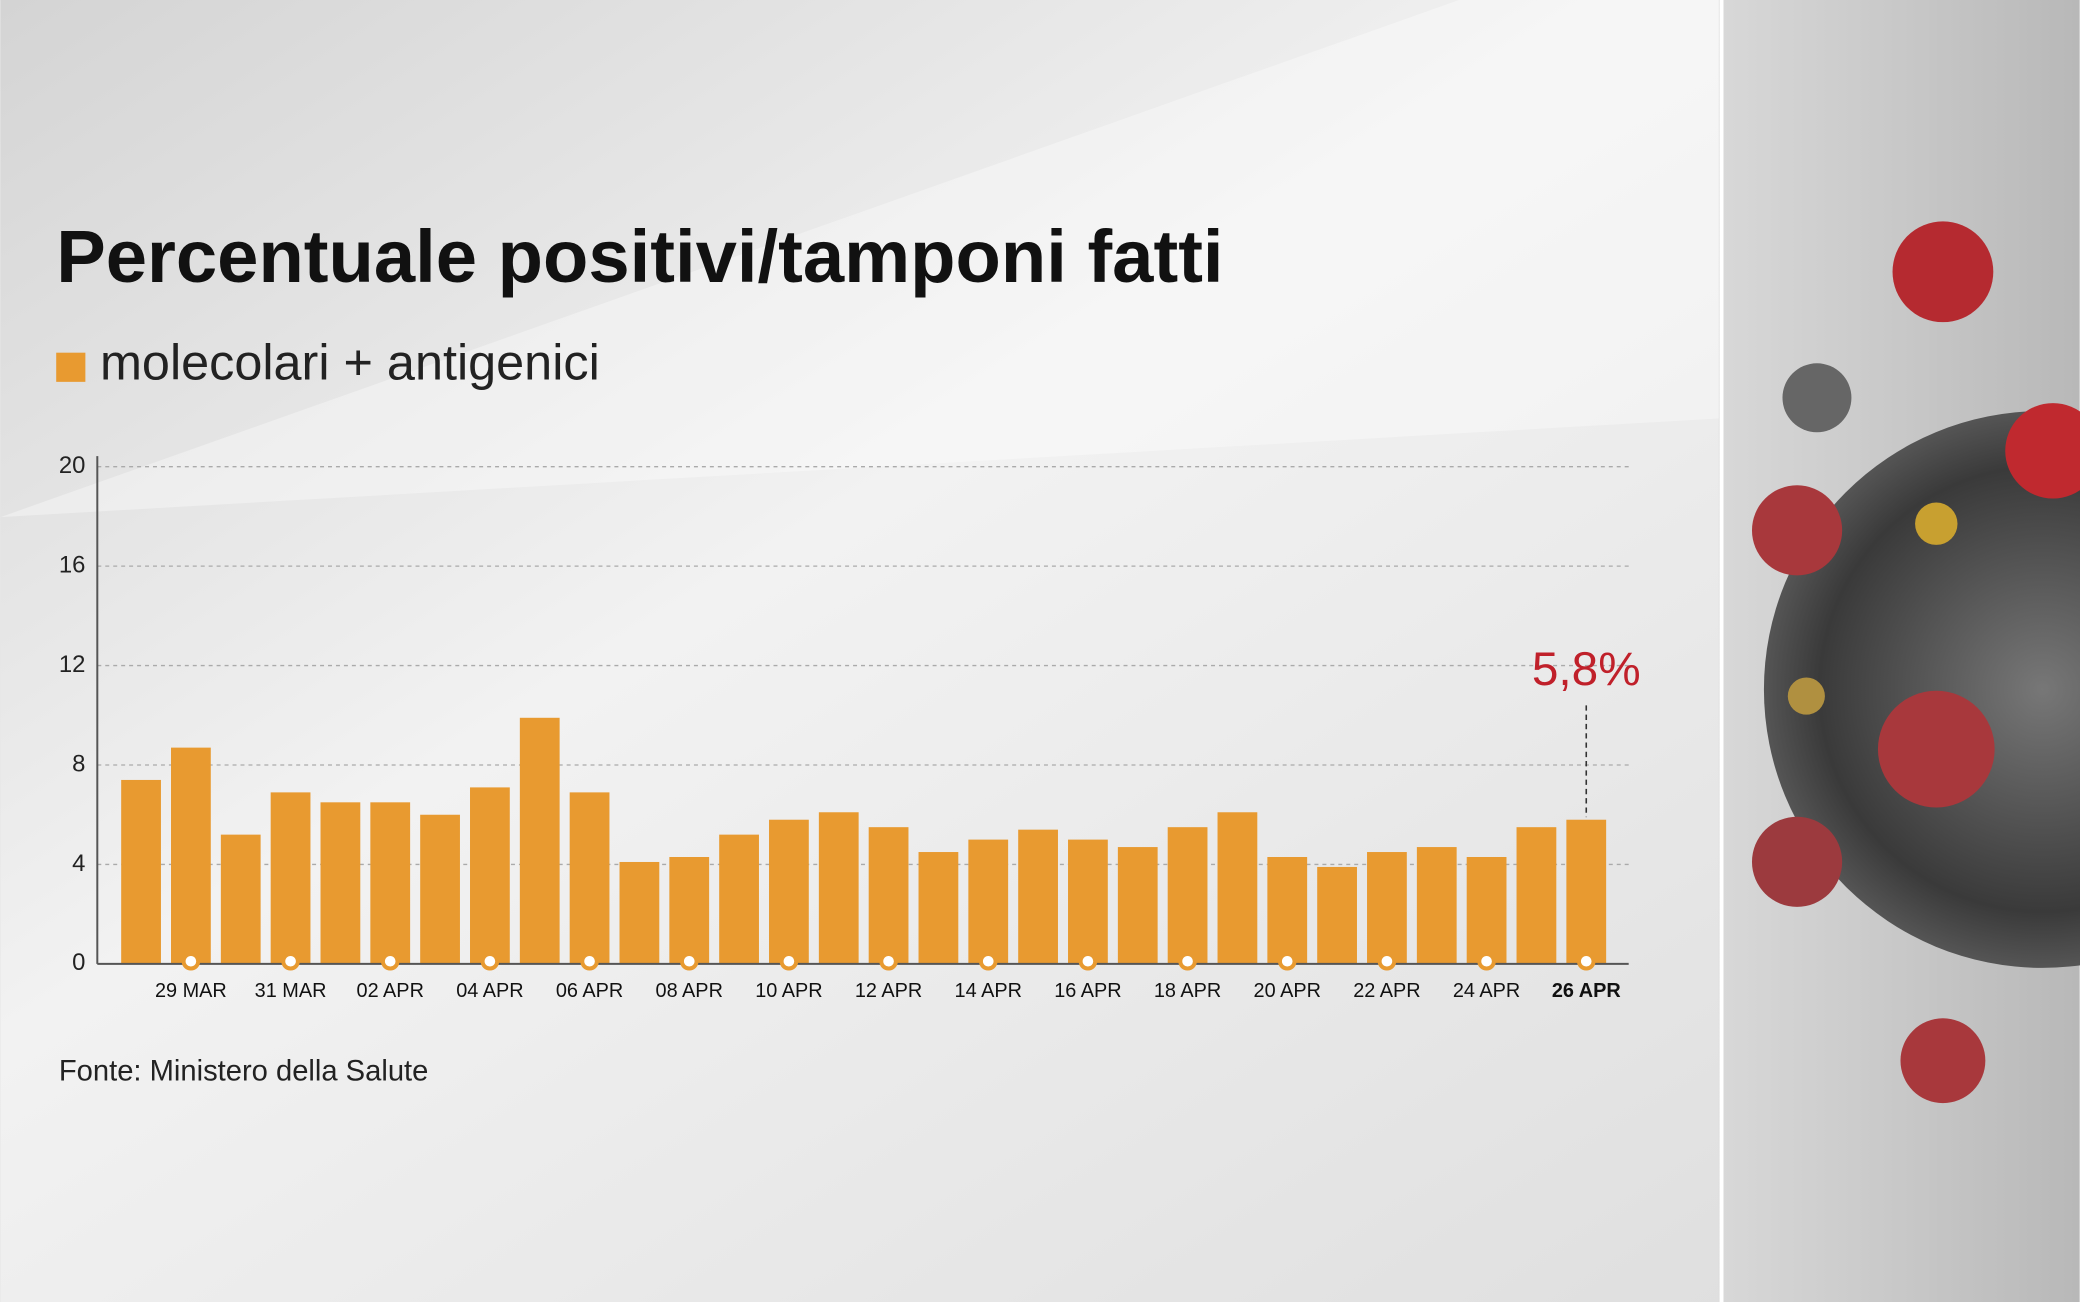  I want to click on x-tick-label: 20 APR, so click(1287, 991).